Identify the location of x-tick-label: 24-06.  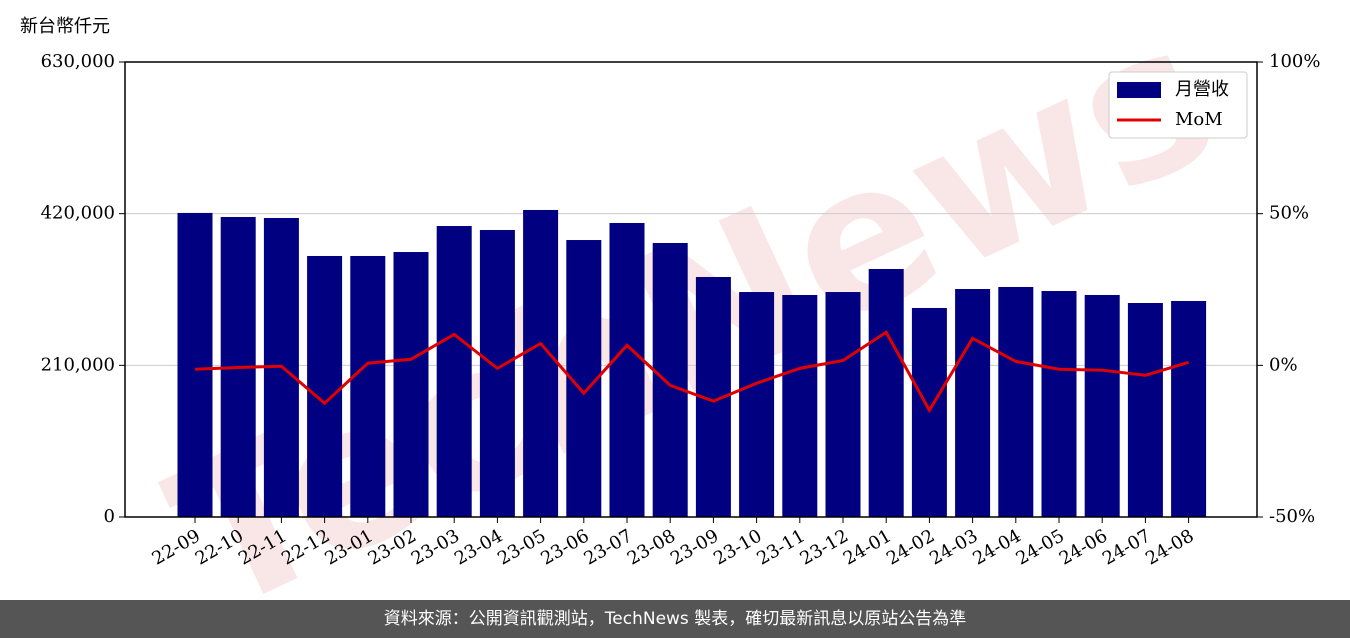
(1083, 547).